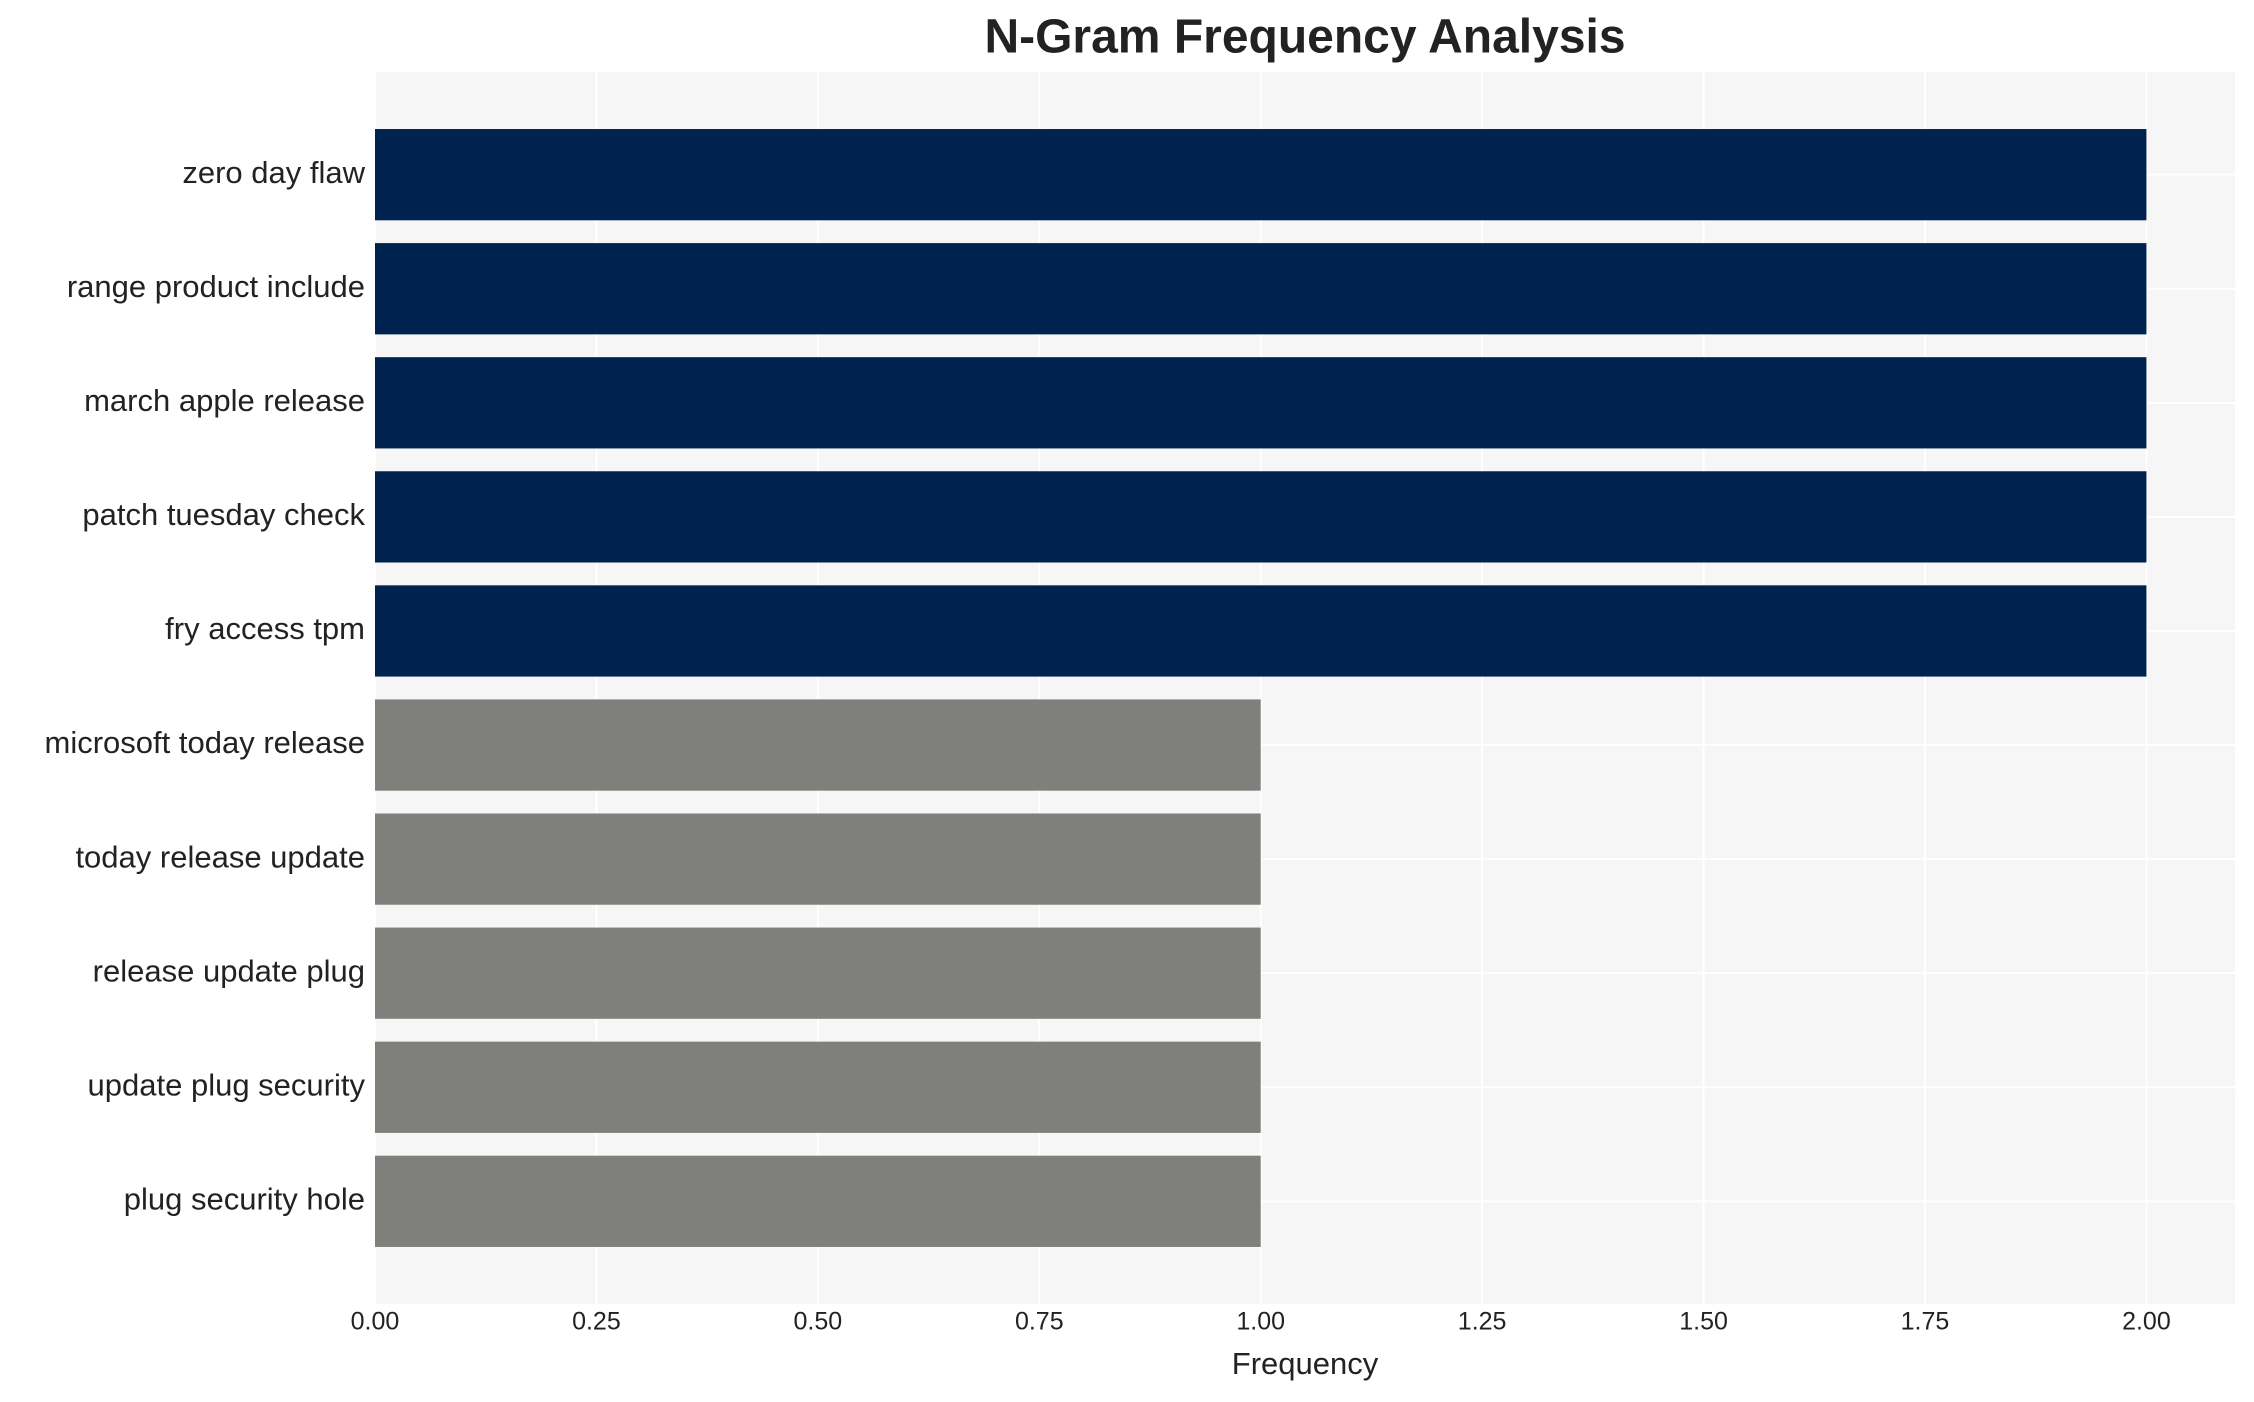 The image size is (2254, 1402). Describe the element at coordinates (818, 1322) in the screenshot. I see `x-tick-label: 0.50` at that location.